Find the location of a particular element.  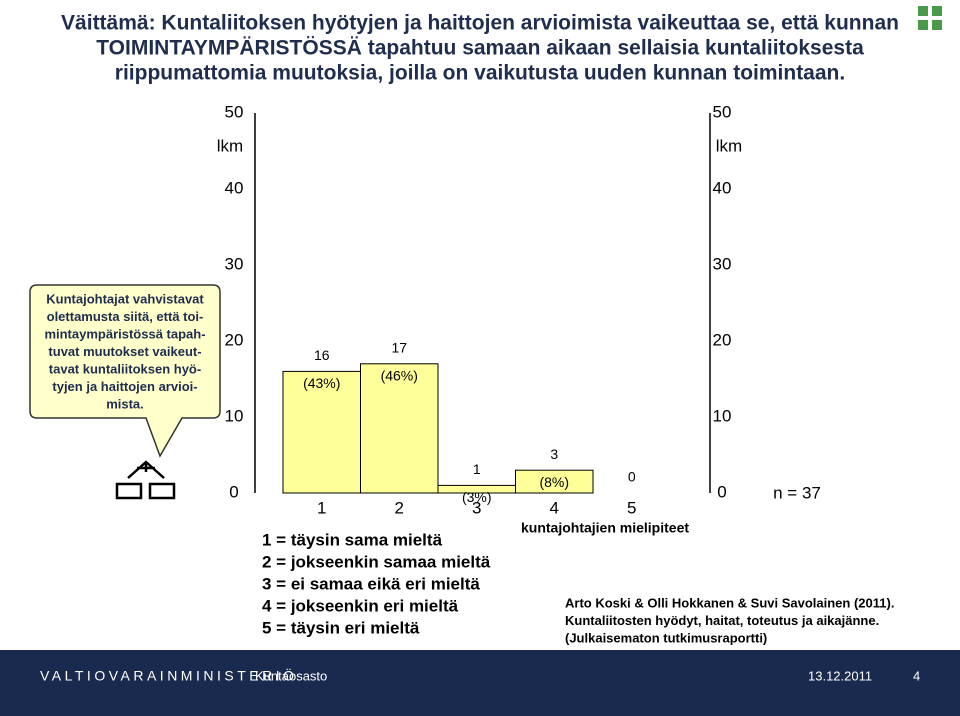

footer-organization: VALTIOVARAINMINISTERIÖ is located at coordinates (168, 675).